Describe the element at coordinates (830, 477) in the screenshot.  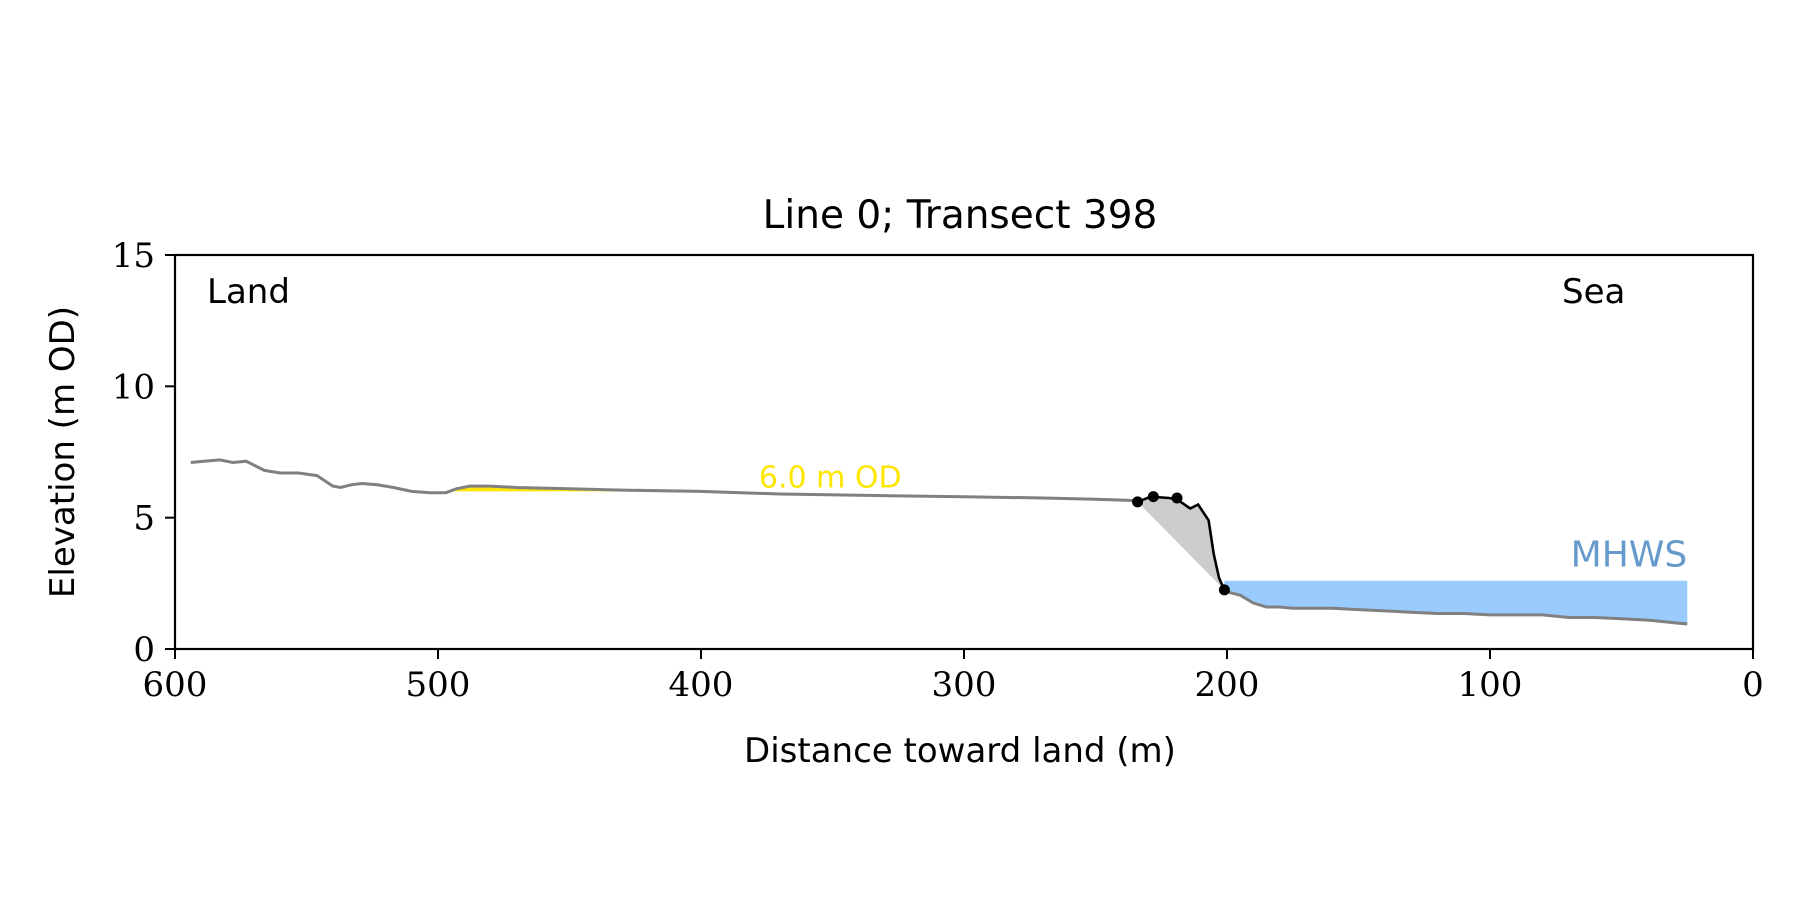
I see `level-label: 6.0 m OD` at that location.